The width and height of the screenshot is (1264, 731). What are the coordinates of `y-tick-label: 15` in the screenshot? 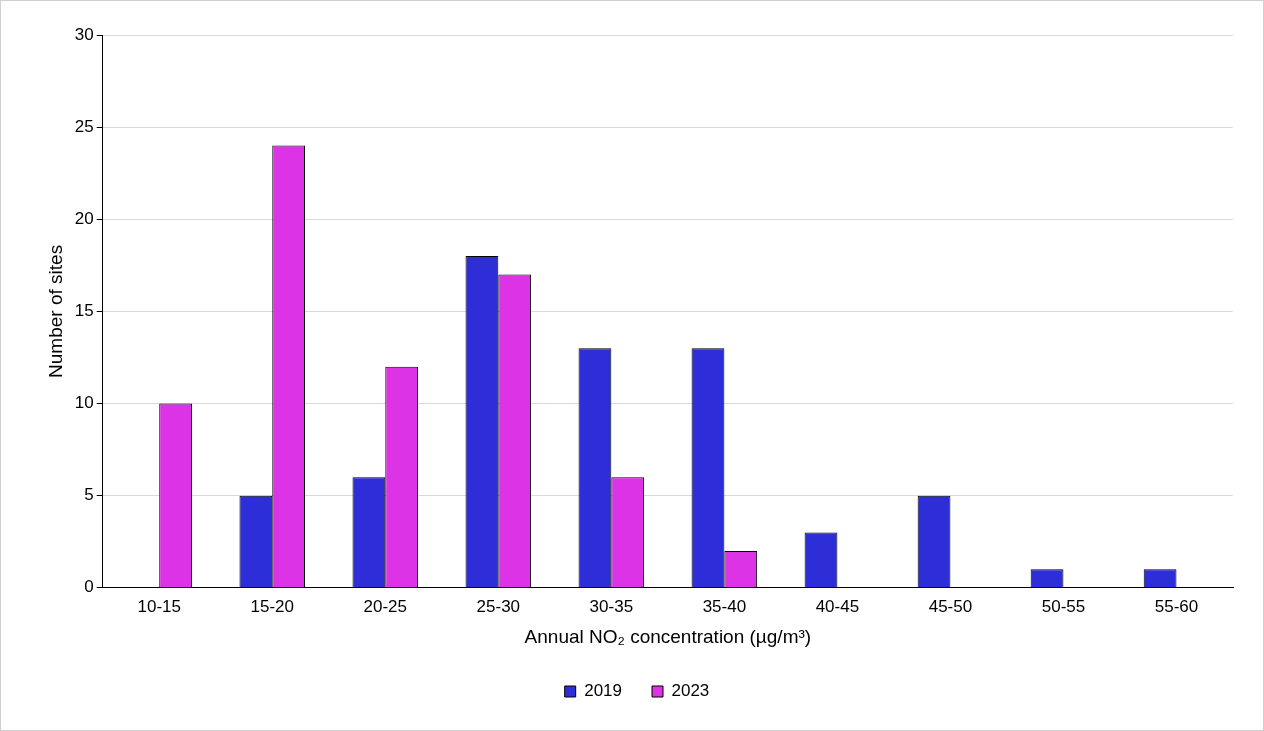 It's located at (84, 311).